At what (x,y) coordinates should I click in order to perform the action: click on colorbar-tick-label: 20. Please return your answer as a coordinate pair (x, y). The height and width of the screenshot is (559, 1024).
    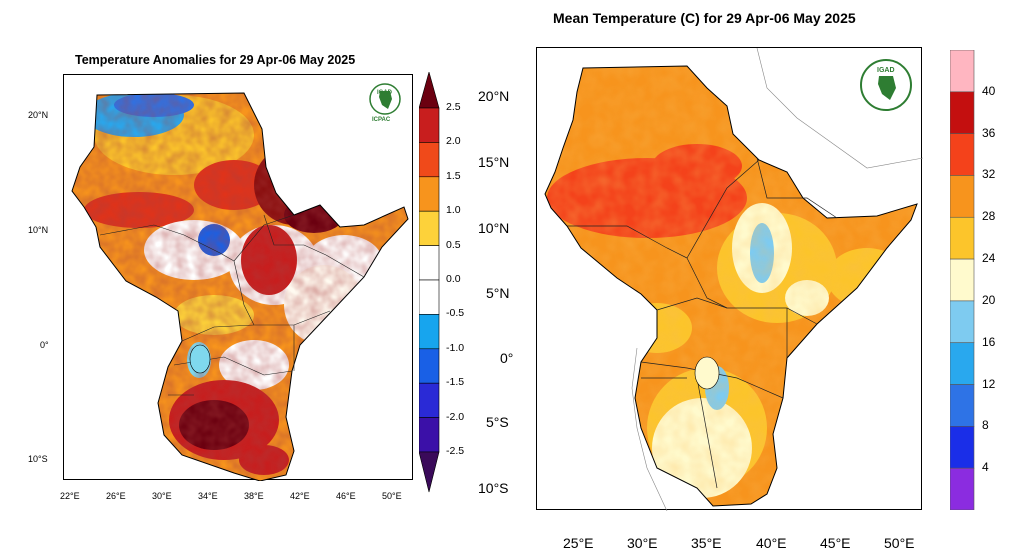
    Looking at the image, I should click on (989, 299).